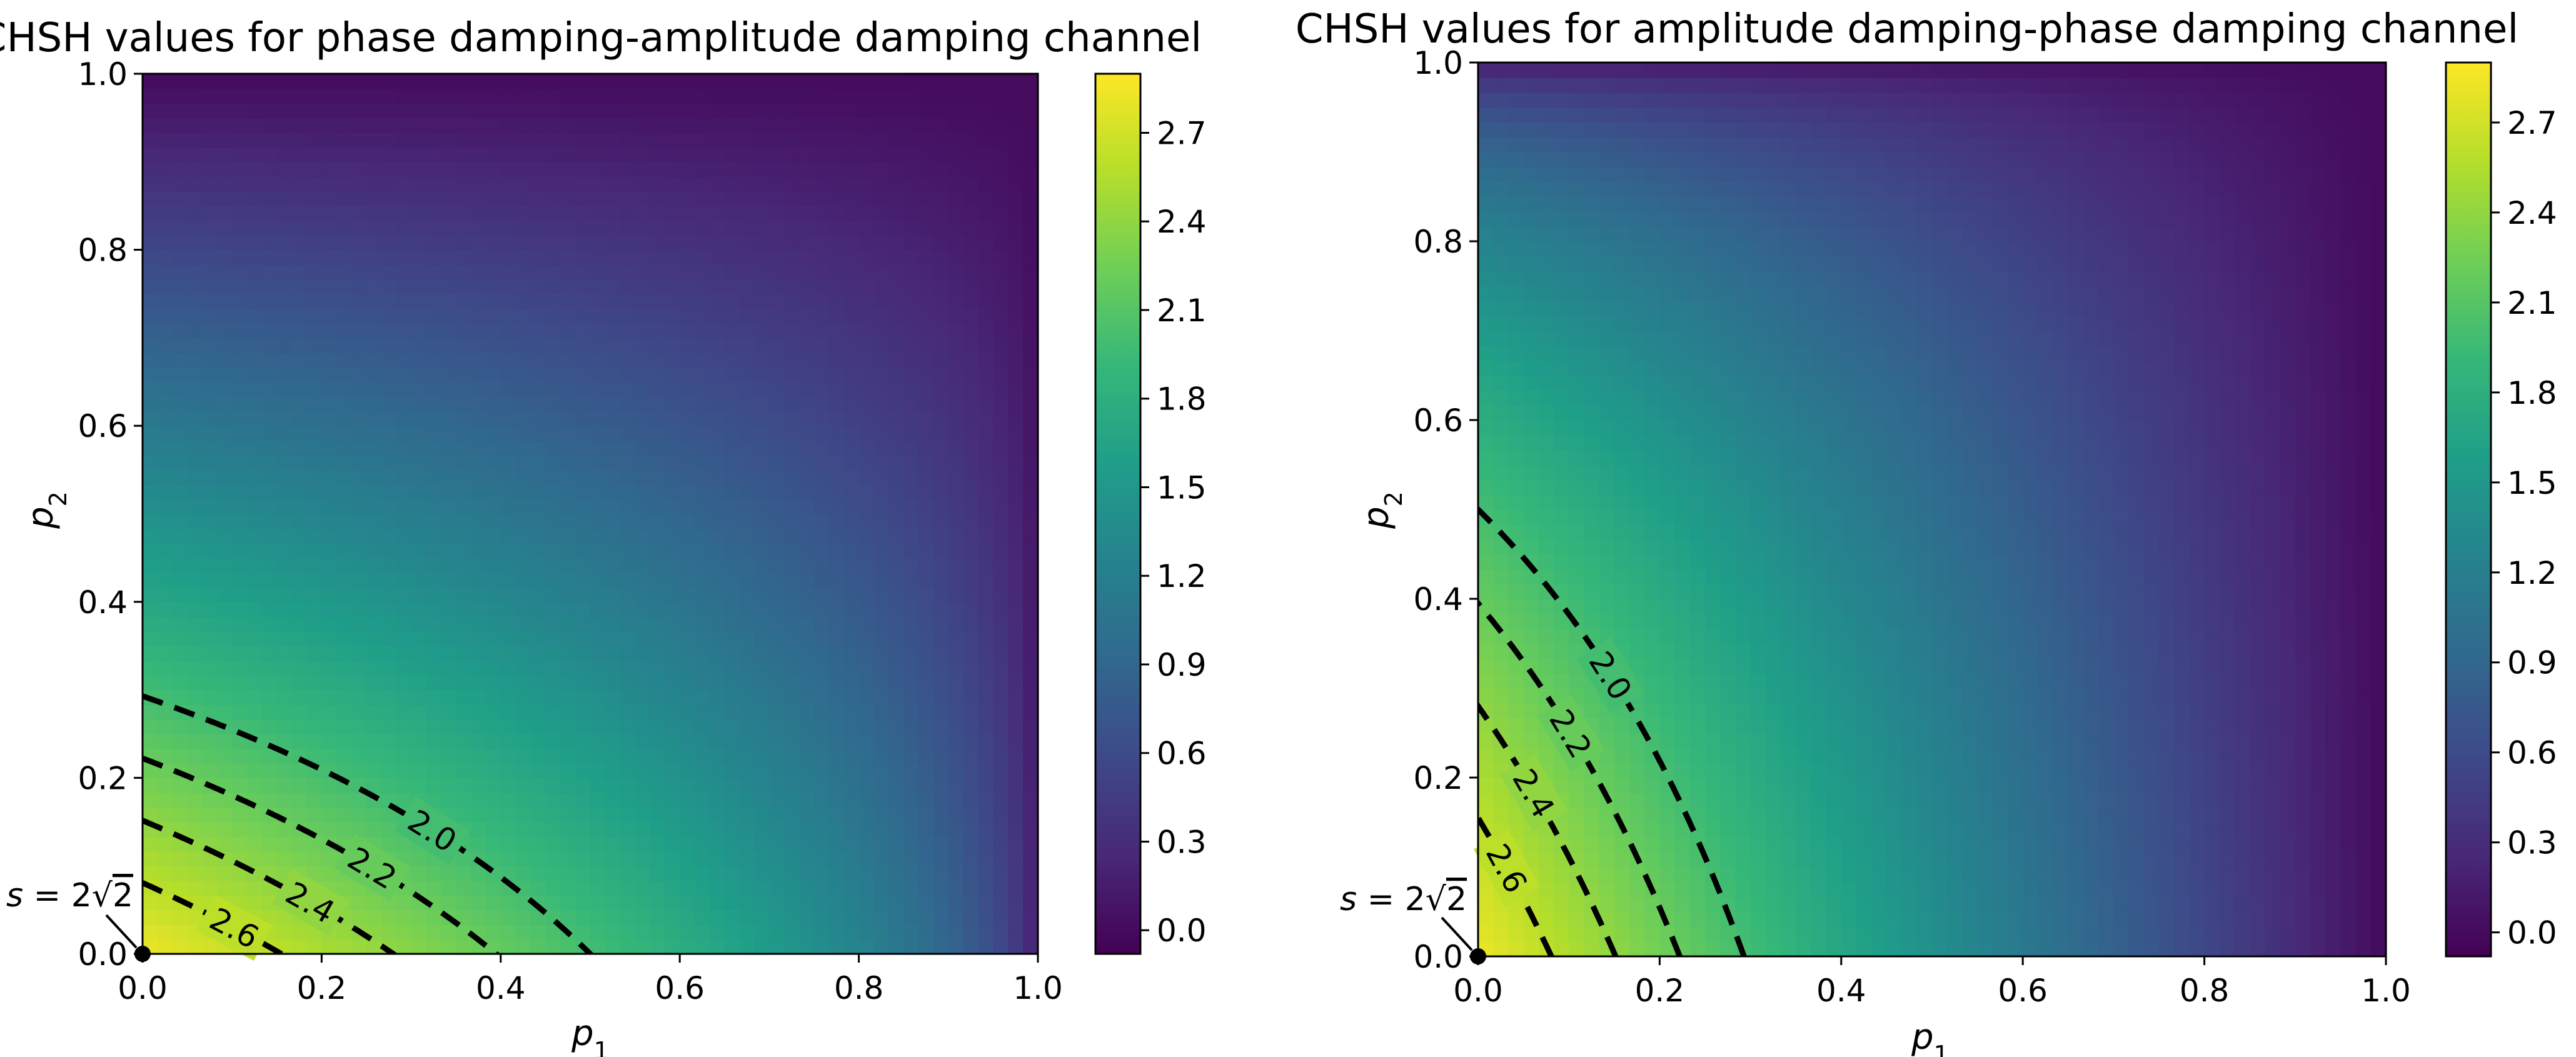 The image size is (2576, 1057). What do you see at coordinates (111, 514) in the screenshot?
I see `y-axis: 0.00.20.40.60.81.0` at bounding box center [111, 514].